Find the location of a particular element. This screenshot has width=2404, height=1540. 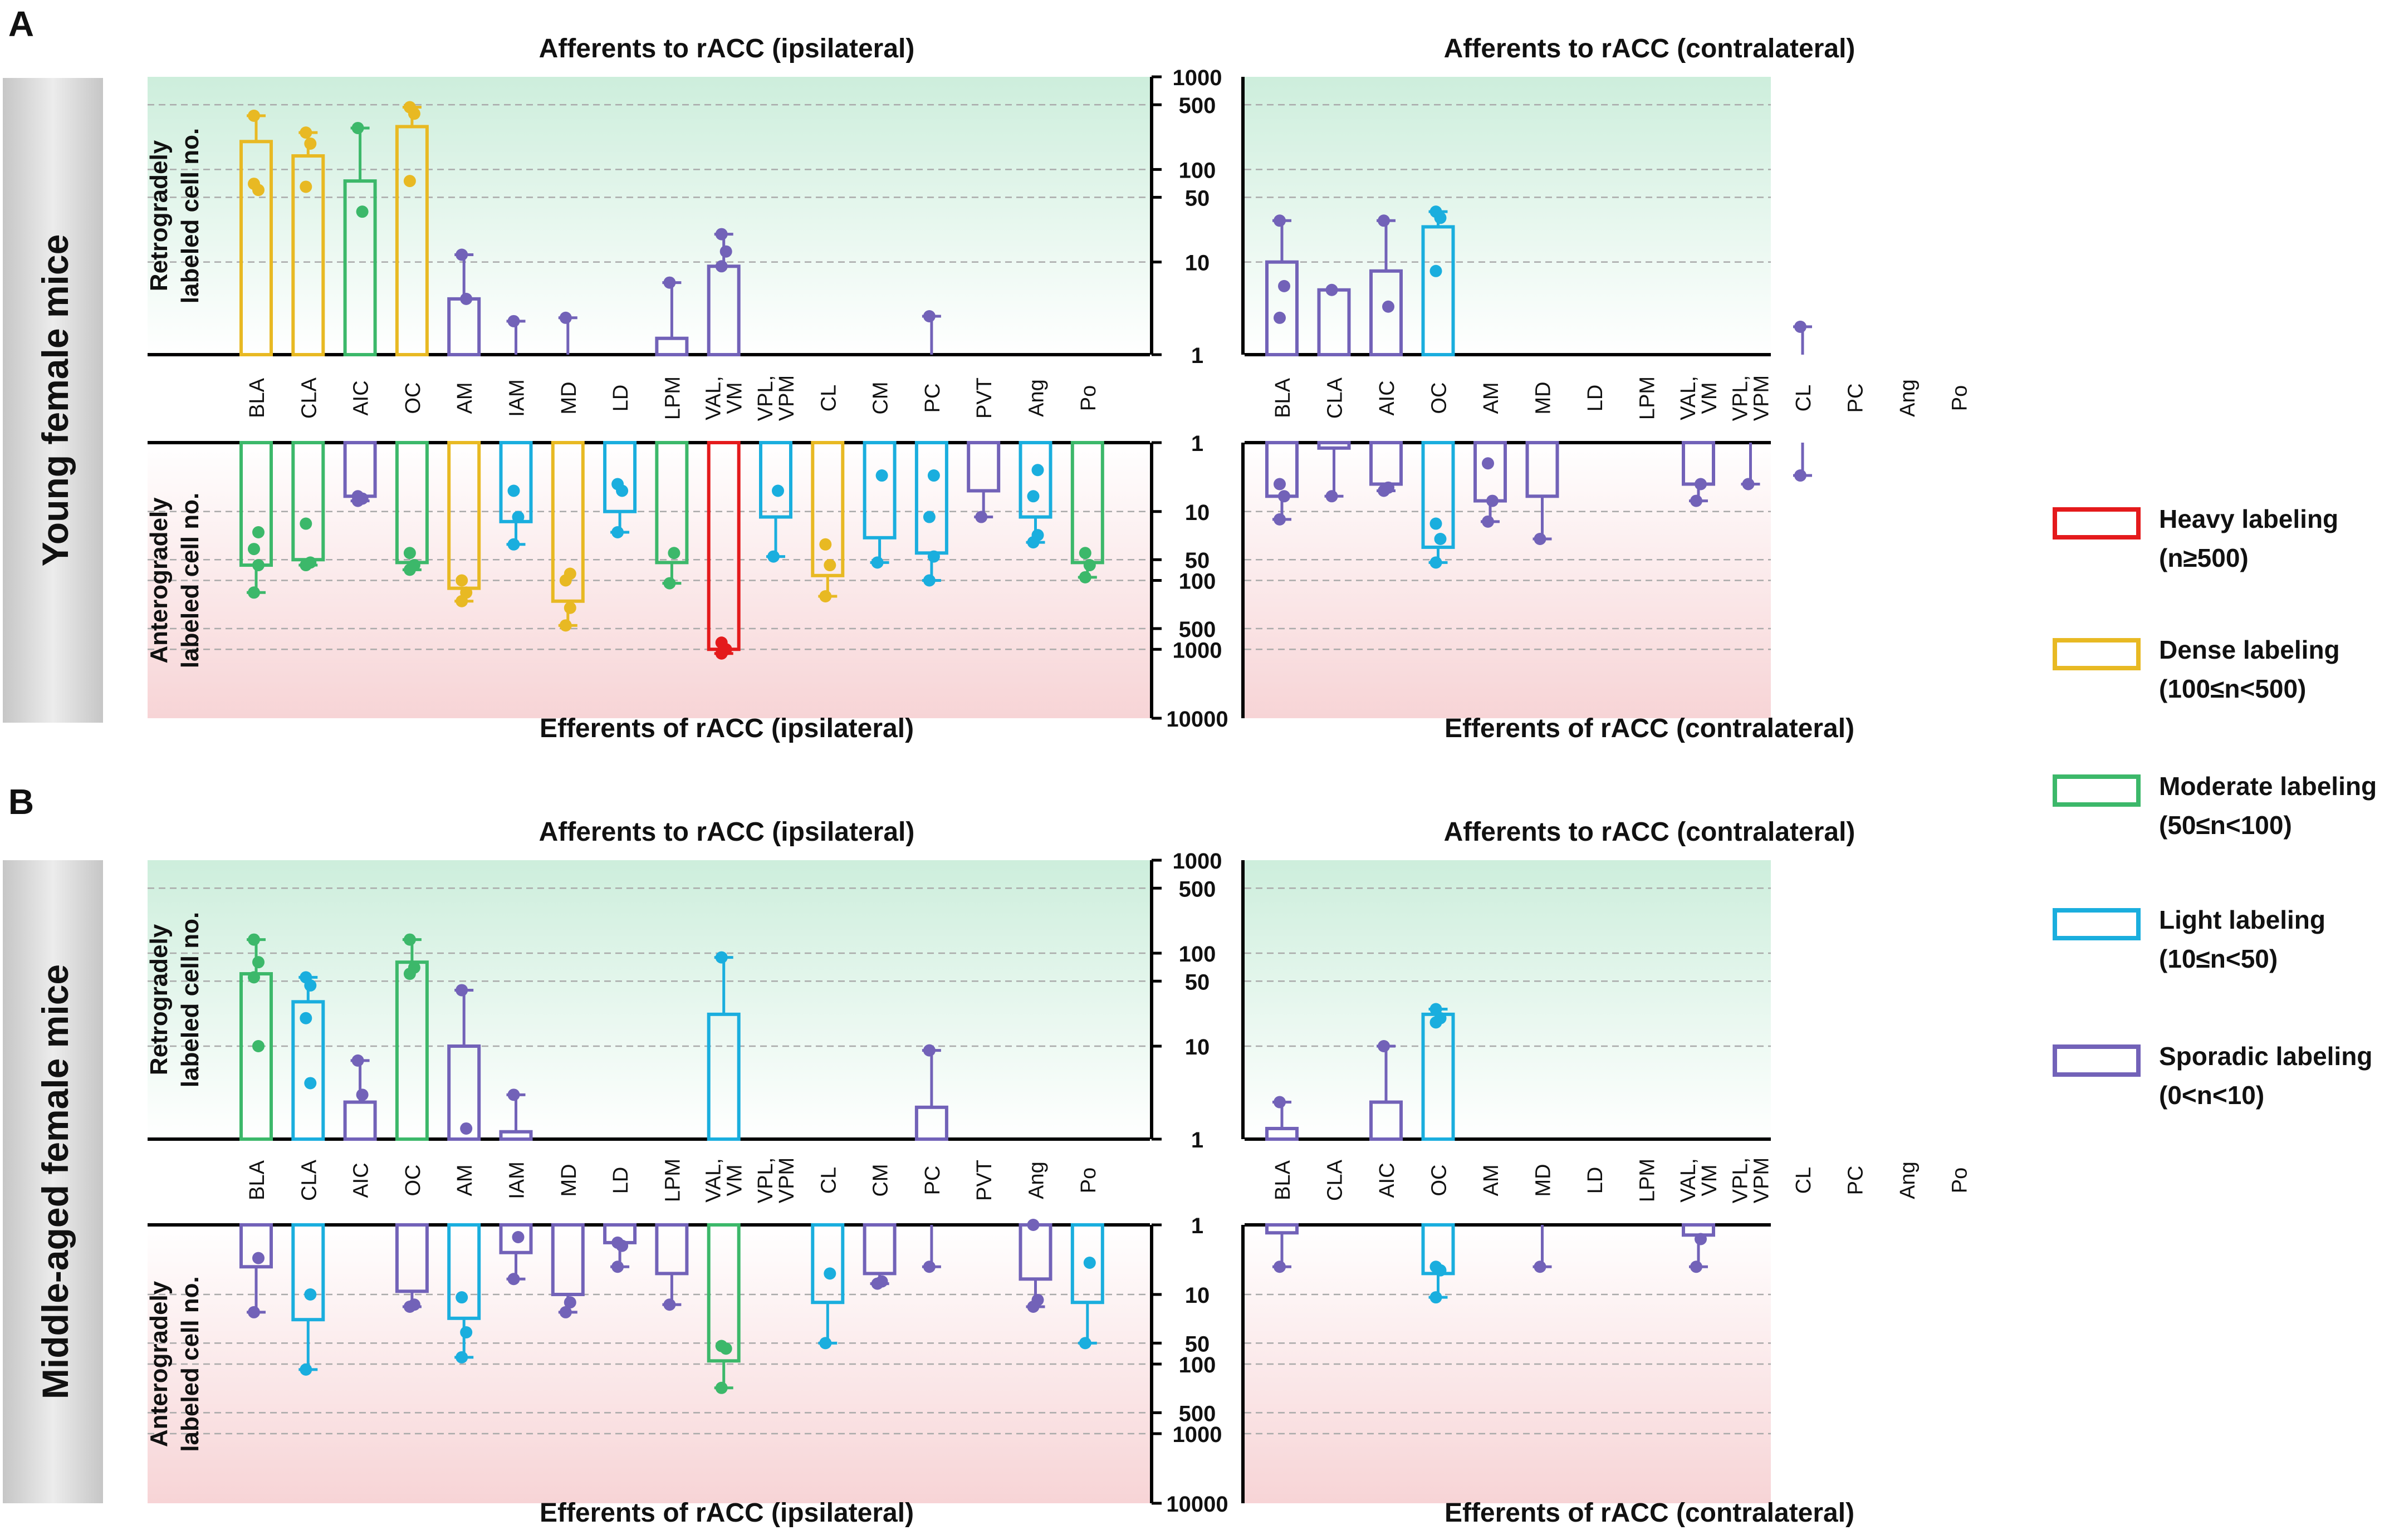

data-point-lpm is located at coordinates (669, 1304).